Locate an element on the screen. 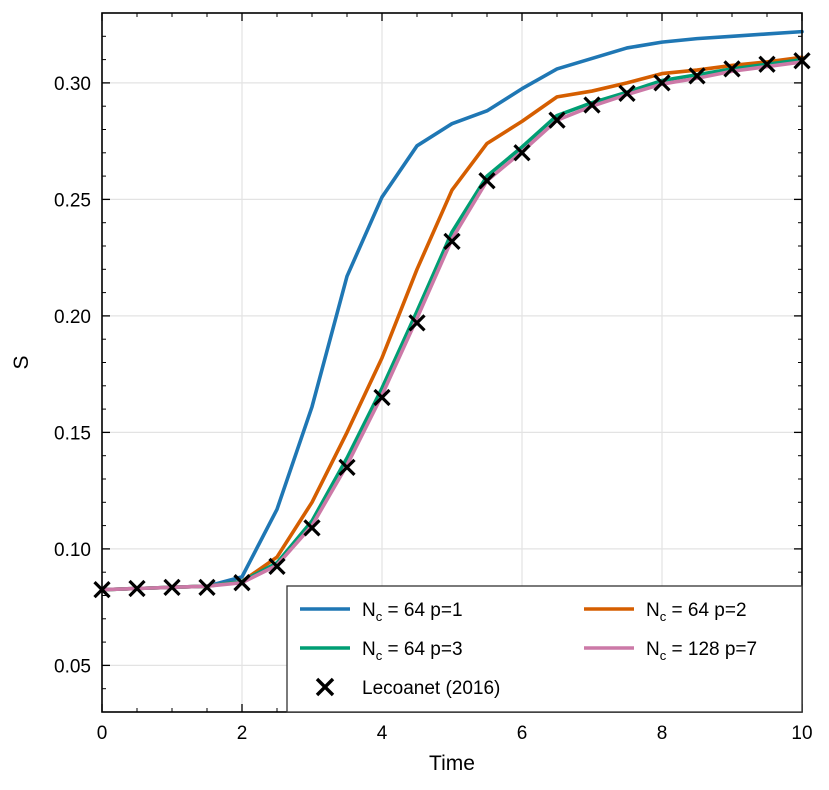  x-tick-label-4: 8 is located at coordinates (662, 733).